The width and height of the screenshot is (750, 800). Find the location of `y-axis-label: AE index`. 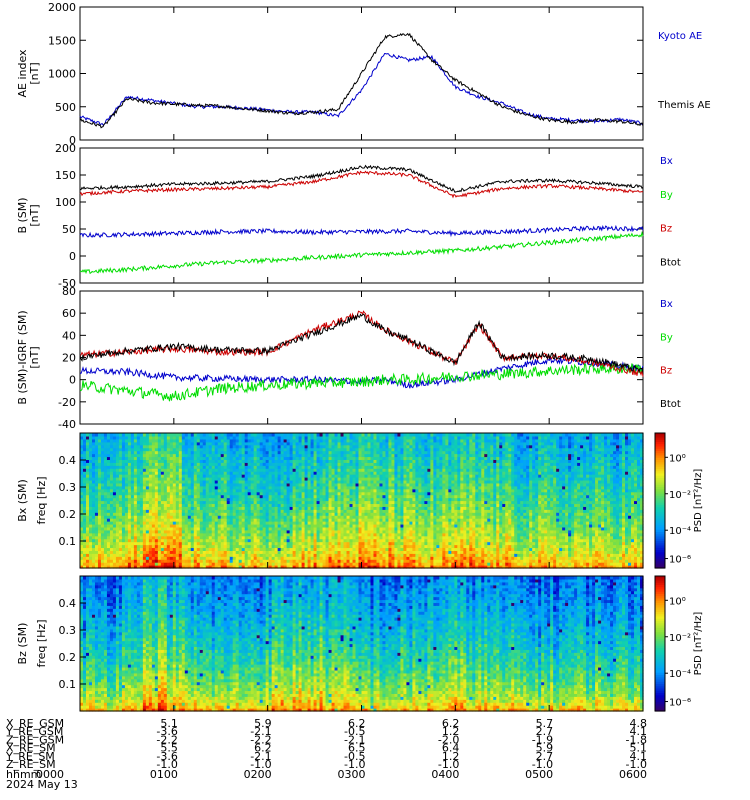

y-axis-label: AE index is located at coordinates (22, 73).